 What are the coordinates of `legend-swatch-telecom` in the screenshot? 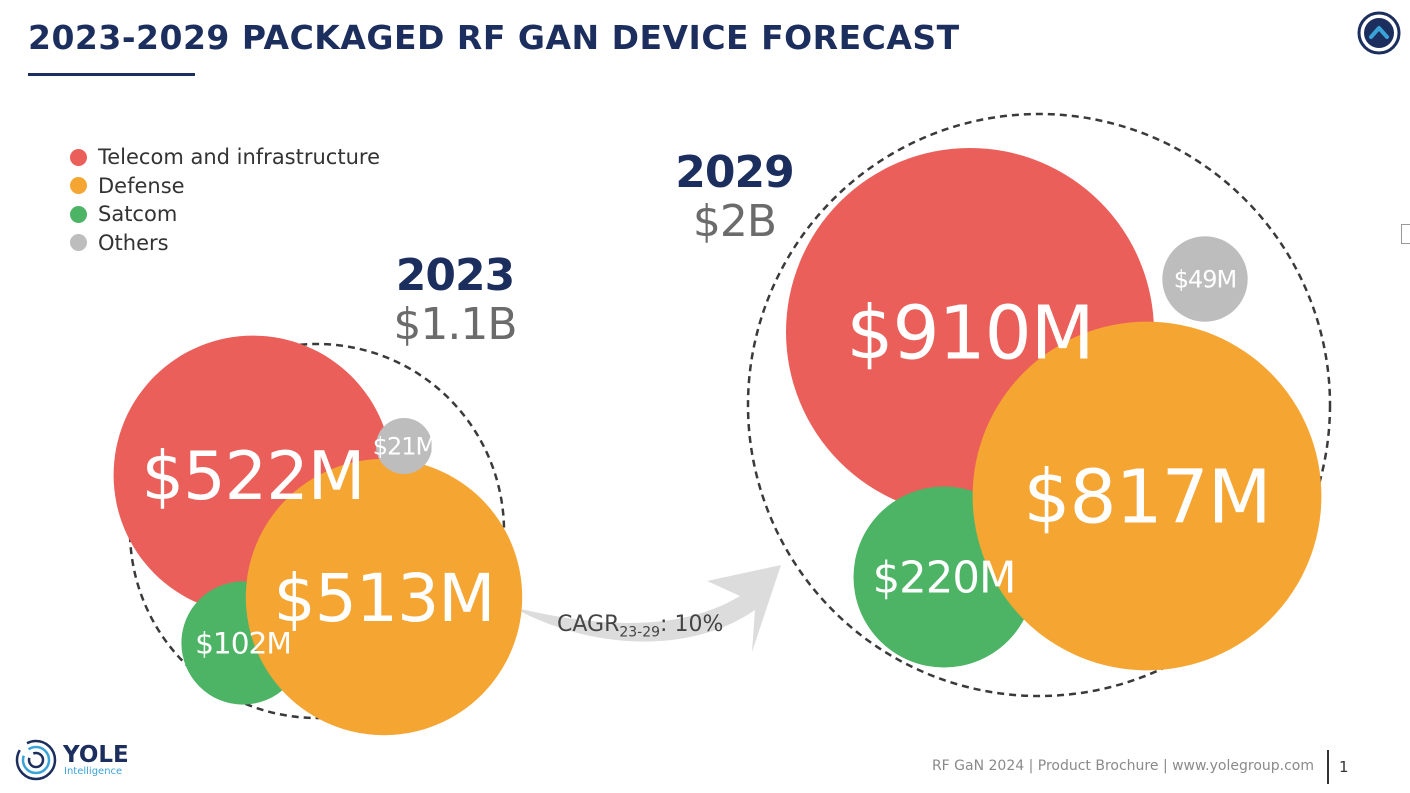 It's located at (78, 157).